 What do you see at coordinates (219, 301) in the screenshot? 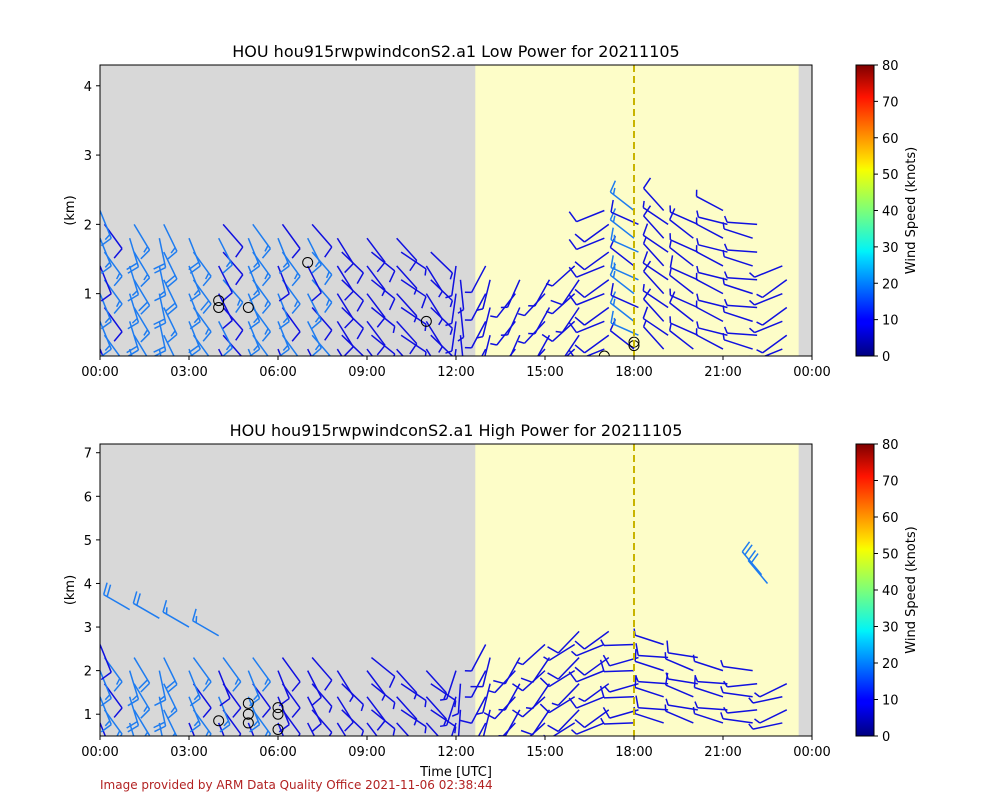
I see `calm-marker` at bounding box center [219, 301].